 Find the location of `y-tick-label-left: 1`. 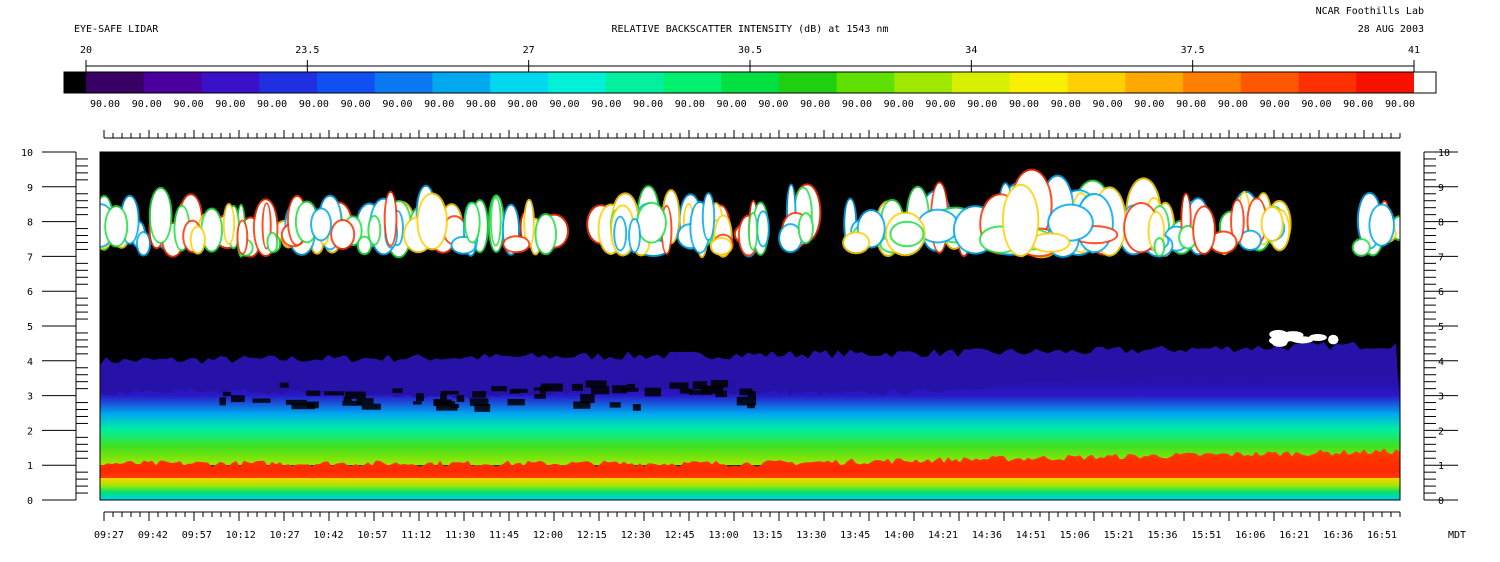

y-tick-label-left: 1 is located at coordinates (30, 466).